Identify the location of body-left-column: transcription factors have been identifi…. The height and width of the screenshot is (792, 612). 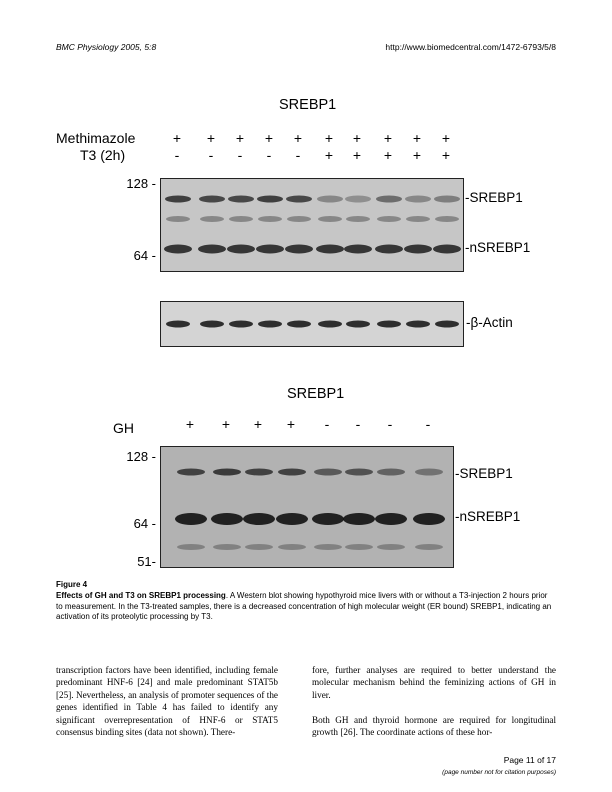
(167, 701).